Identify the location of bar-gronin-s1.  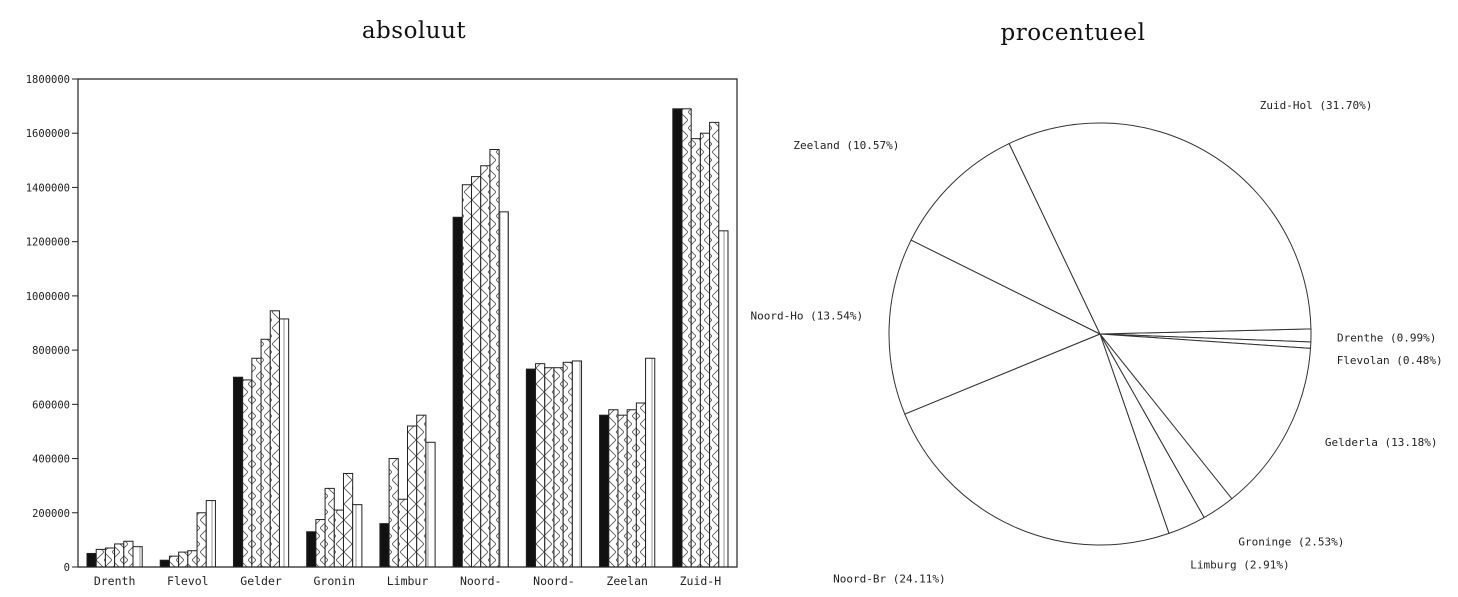
(311, 549).